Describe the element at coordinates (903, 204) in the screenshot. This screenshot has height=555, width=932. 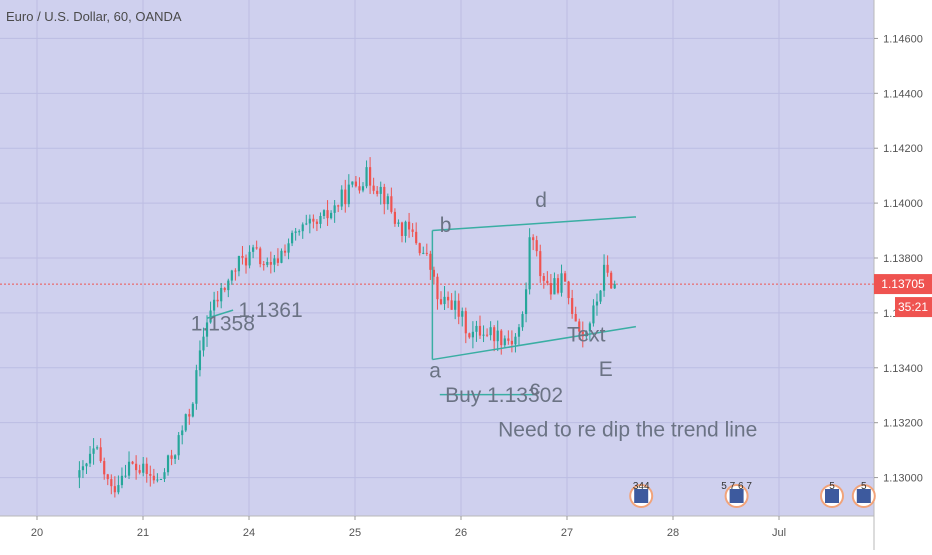
I see `price-tick-label: 1.14000` at that location.